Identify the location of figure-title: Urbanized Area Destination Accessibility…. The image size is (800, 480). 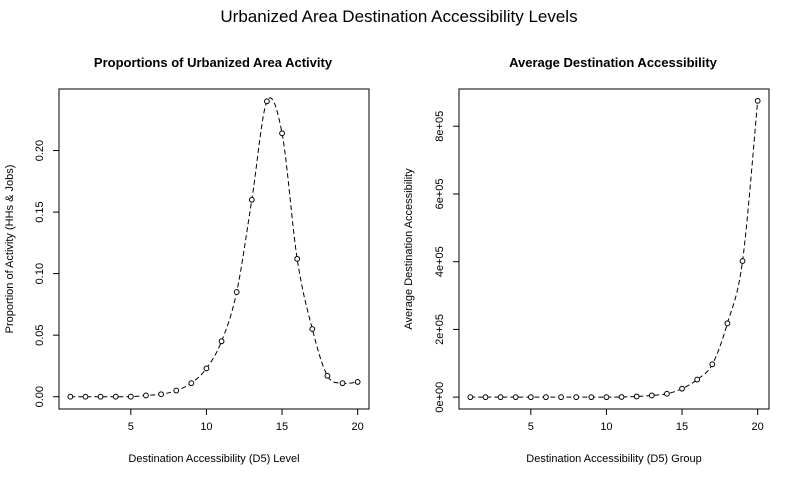
(398, 16).